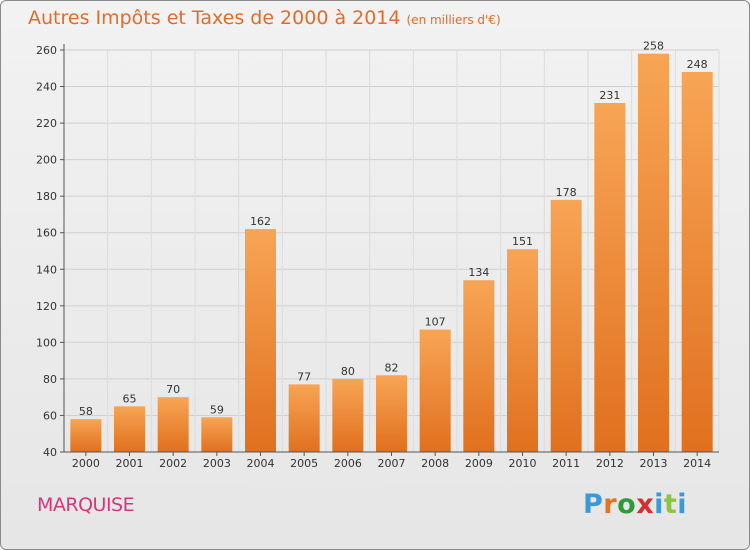 Image resolution: width=750 pixels, height=550 pixels. What do you see at coordinates (261, 463) in the screenshot?
I see `x-tick-label: 2004` at bounding box center [261, 463].